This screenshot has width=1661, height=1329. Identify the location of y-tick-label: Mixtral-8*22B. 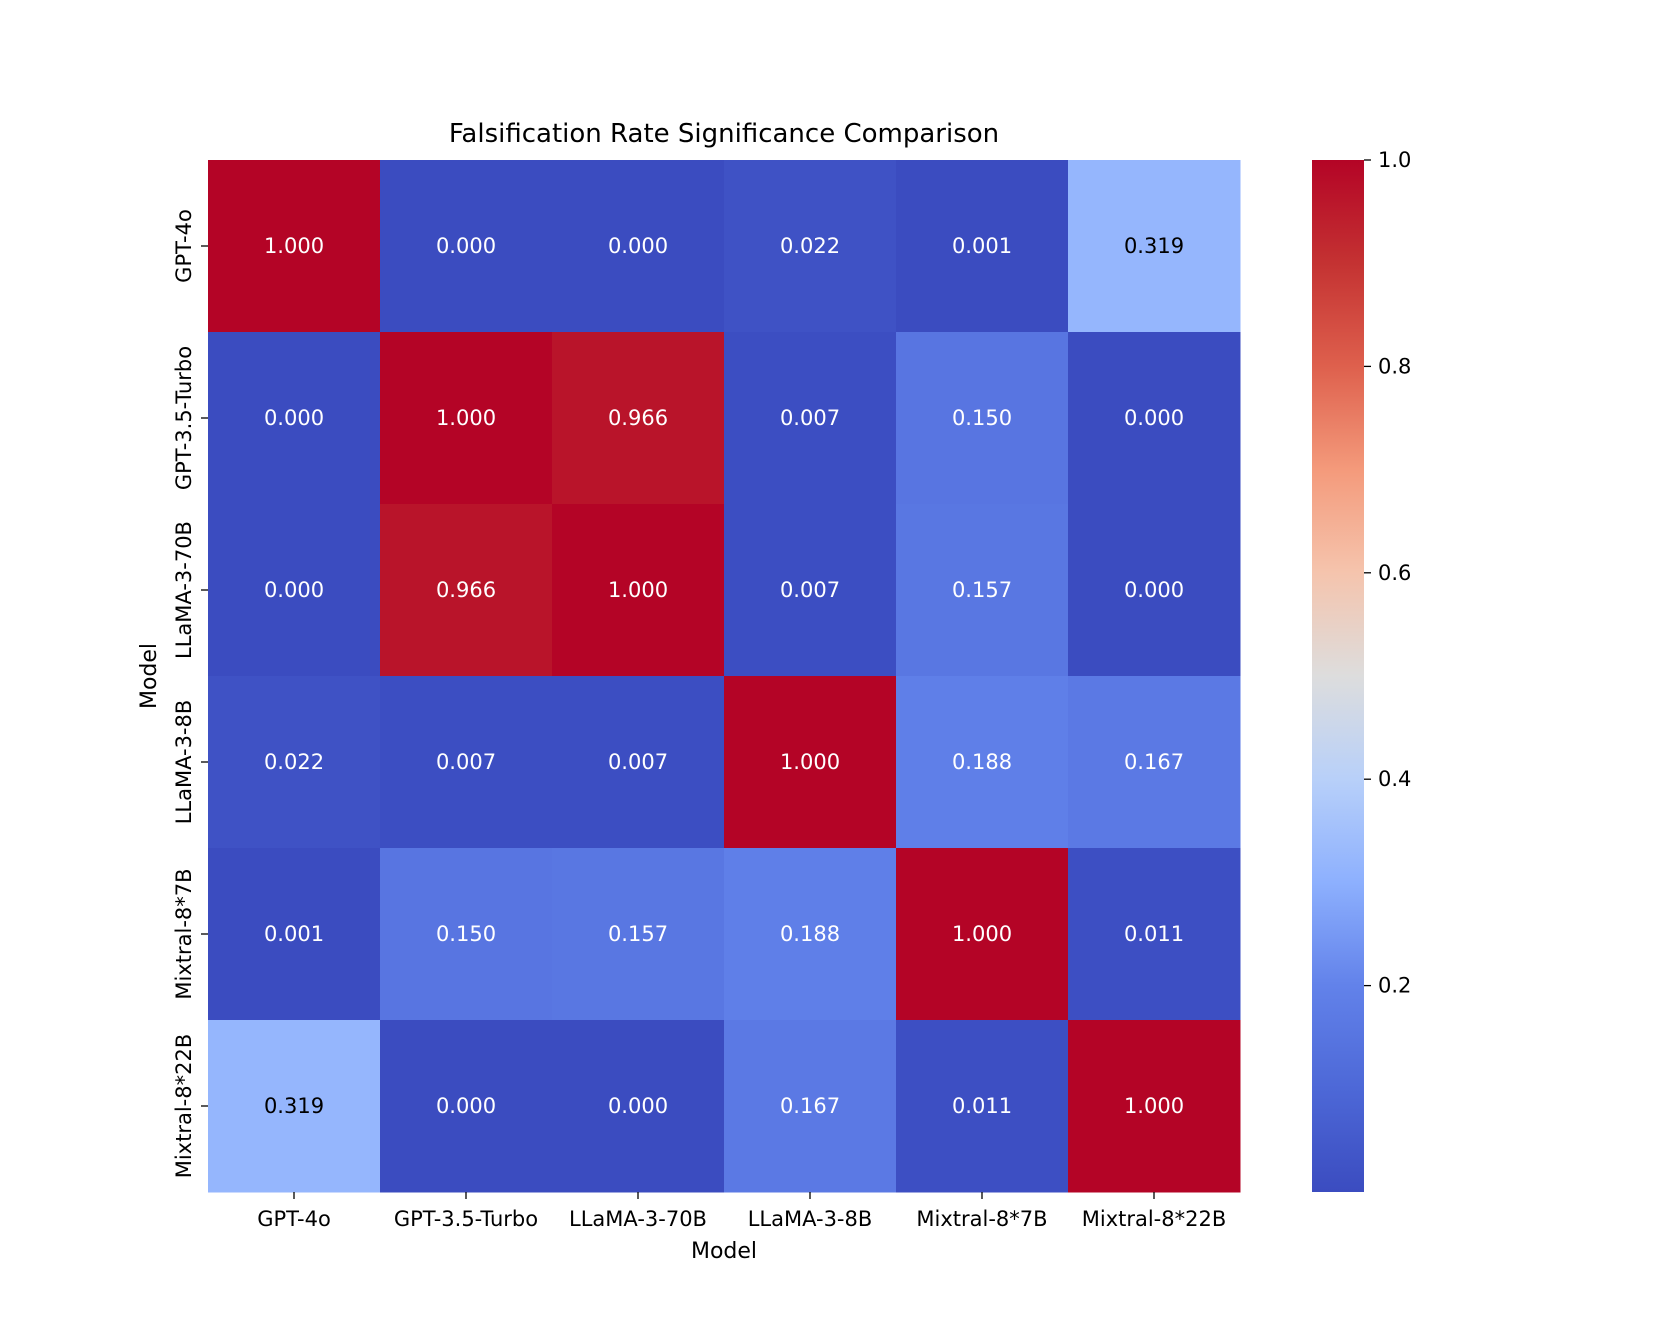
(184, 1106).